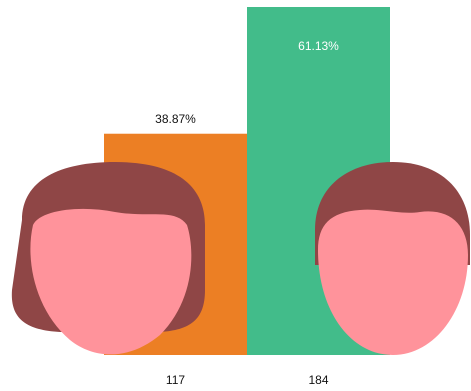  I want to click on value-label: 61.13%, so click(318, 46).